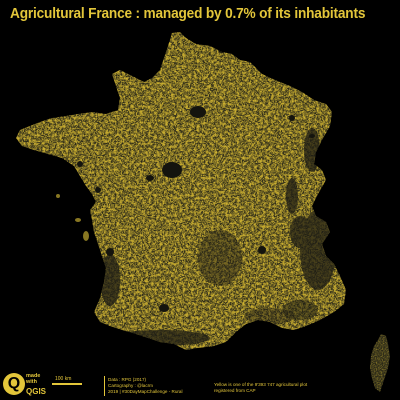  What do you see at coordinates (67, 384) in the screenshot?
I see `scale-bar` at bounding box center [67, 384].